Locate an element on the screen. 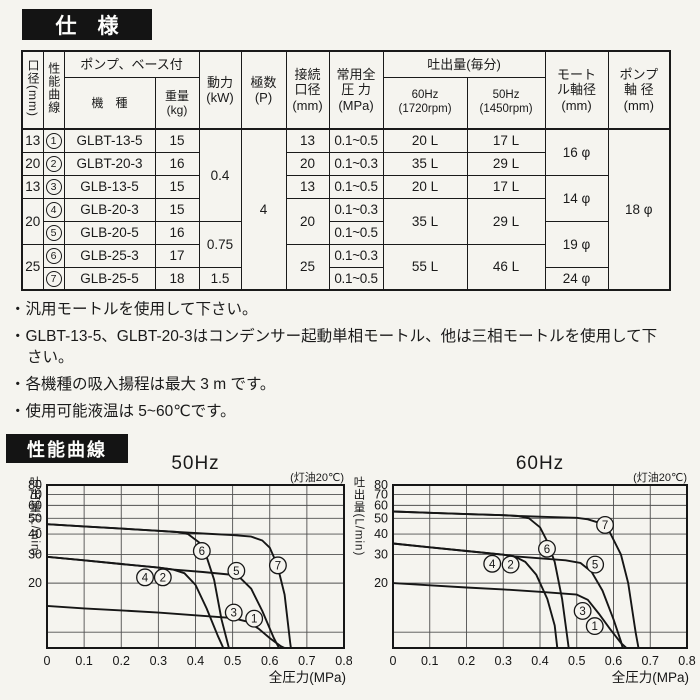  col-header-connection-bore: 接続 口径 (mm) is located at coordinates (307, 90).